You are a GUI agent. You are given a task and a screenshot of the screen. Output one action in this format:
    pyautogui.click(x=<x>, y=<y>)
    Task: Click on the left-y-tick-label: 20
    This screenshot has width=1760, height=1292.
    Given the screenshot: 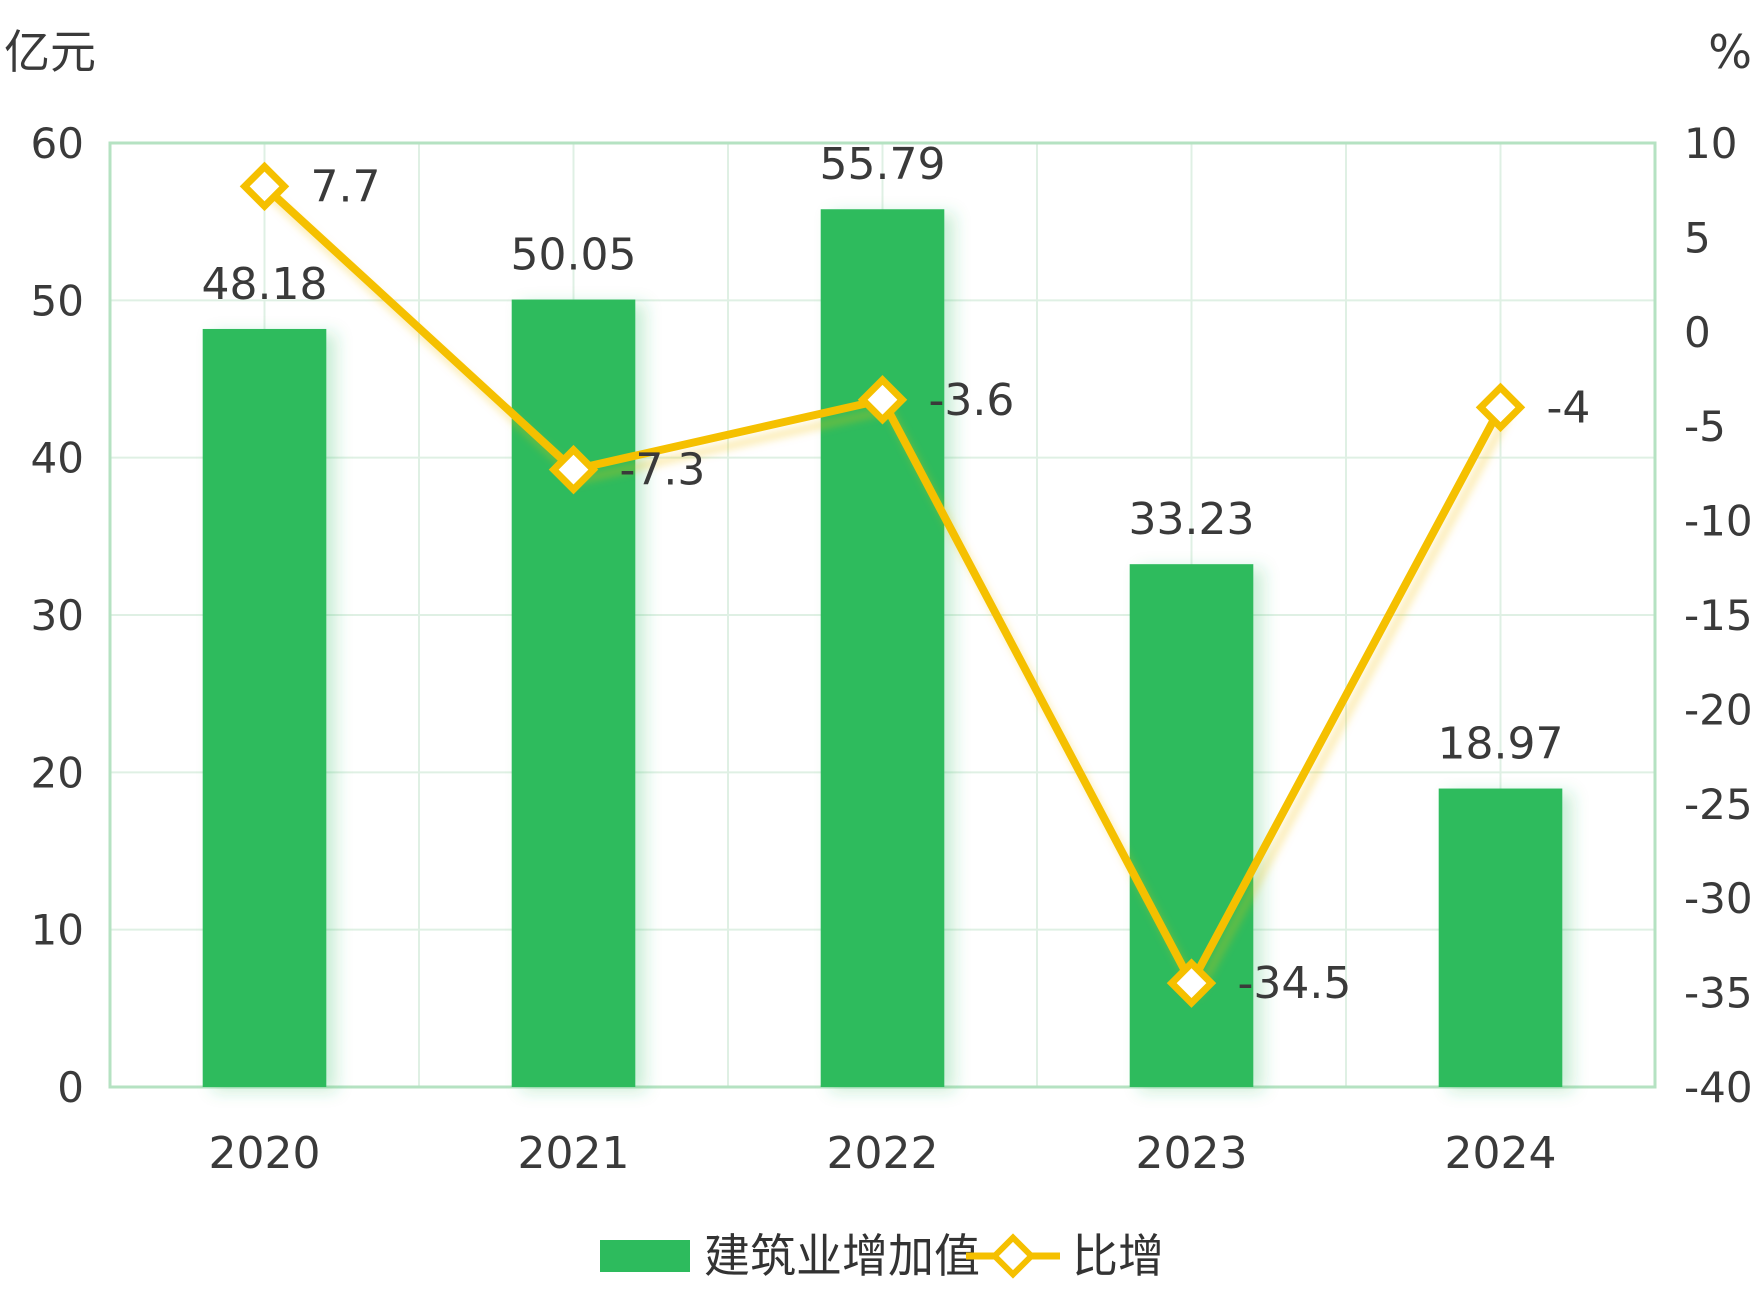 What is the action you would take?
    pyautogui.click(x=57, y=772)
    